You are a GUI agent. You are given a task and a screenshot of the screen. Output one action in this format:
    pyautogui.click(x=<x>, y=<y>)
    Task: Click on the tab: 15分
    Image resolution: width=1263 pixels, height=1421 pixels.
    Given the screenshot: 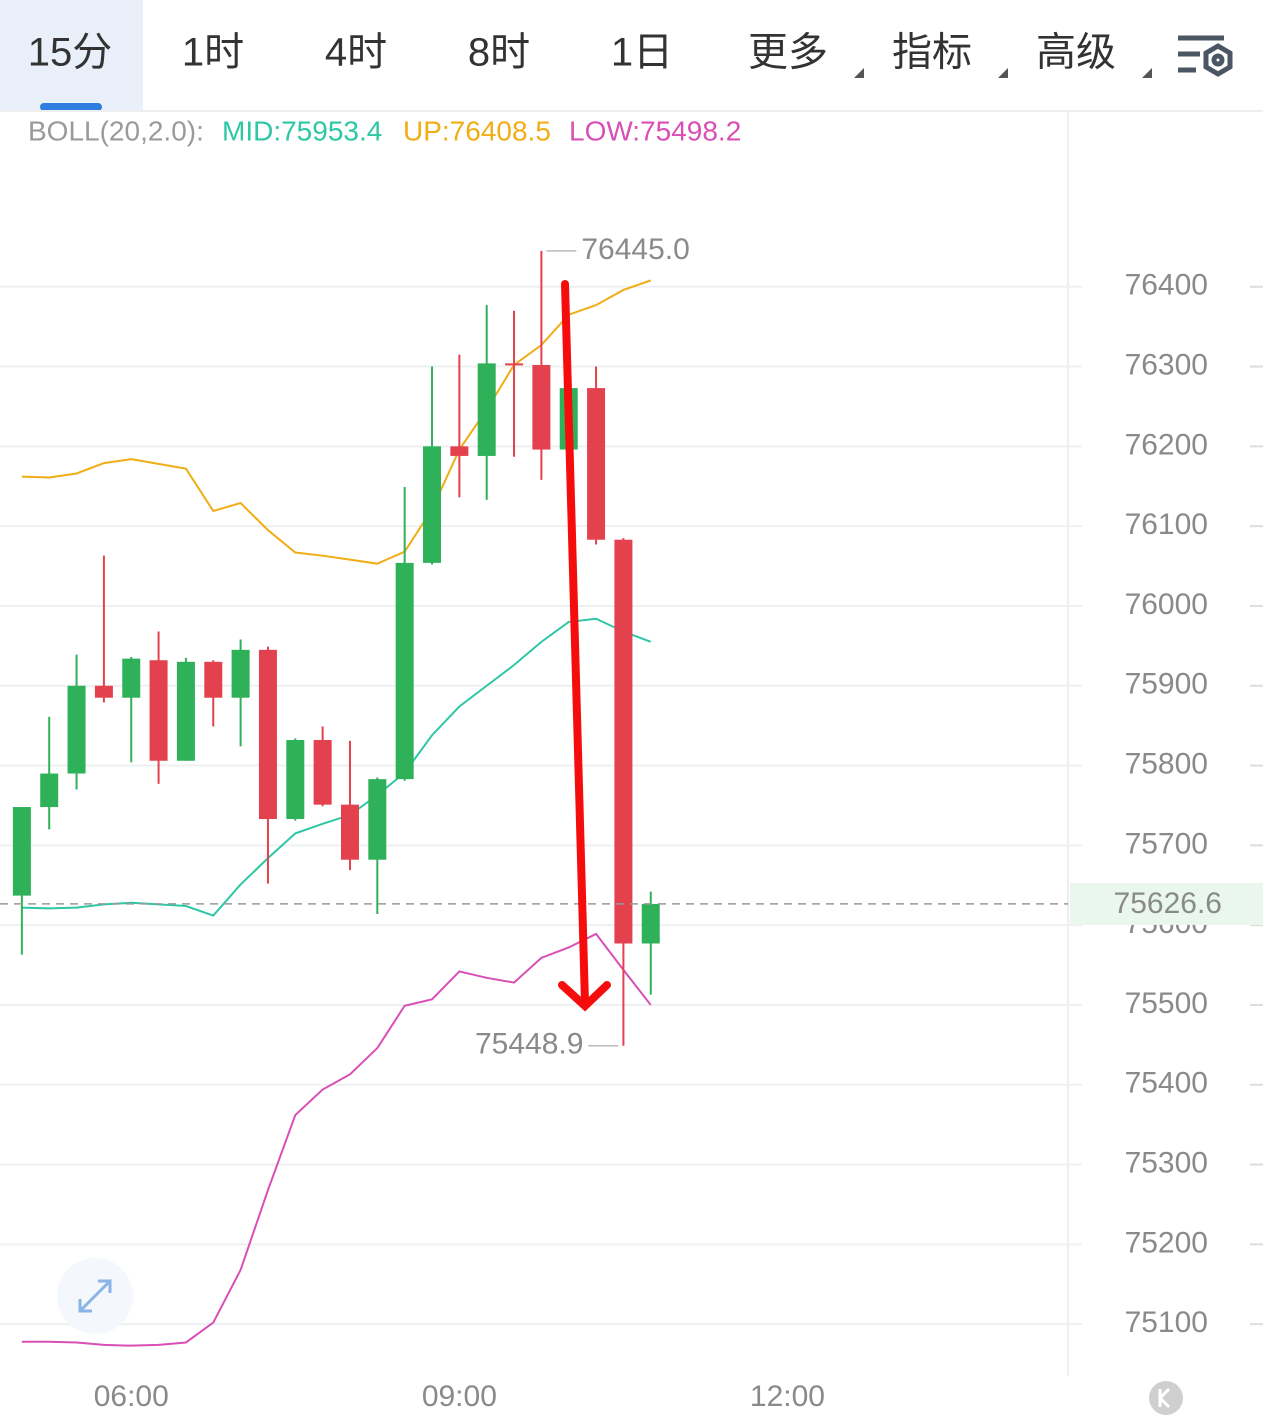 What is the action you would take?
    pyautogui.click(x=70, y=53)
    